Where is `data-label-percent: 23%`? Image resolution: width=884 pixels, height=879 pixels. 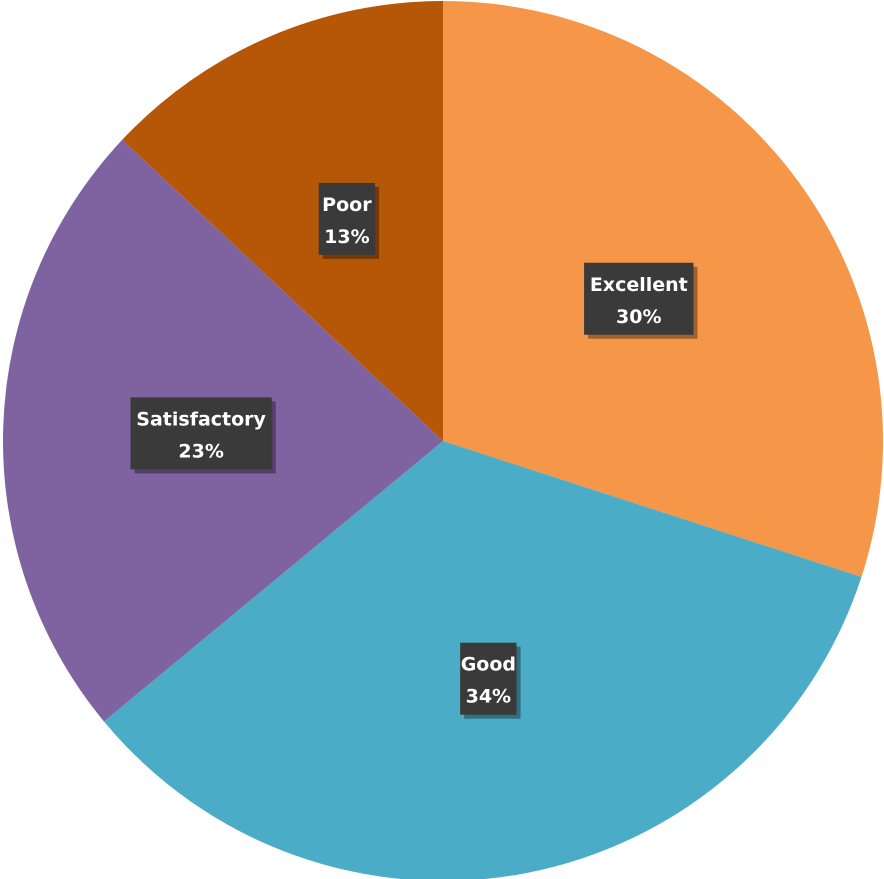 data-label-percent: 23% is located at coordinates (200, 451).